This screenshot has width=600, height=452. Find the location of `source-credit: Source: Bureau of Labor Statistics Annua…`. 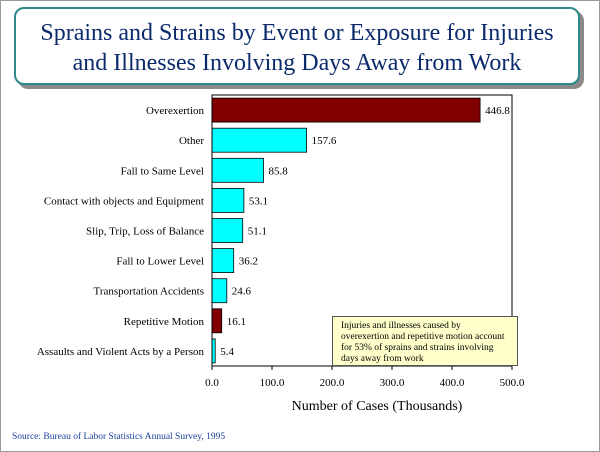

source-credit: Source: Bureau of Labor Statistics Annua… is located at coordinates (119, 437).